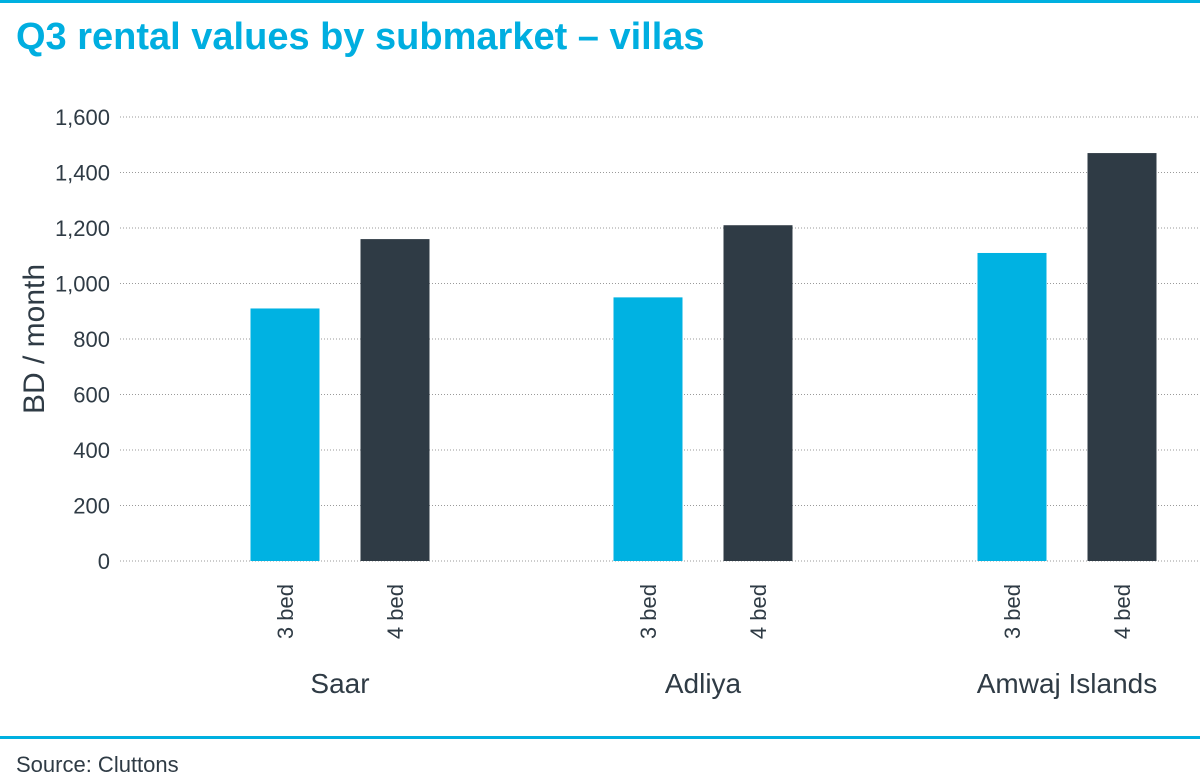 This screenshot has height=784, width=1200. What do you see at coordinates (97, 764) in the screenshot?
I see `source-note: Source: Cluttons` at bounding box center [97, 764].